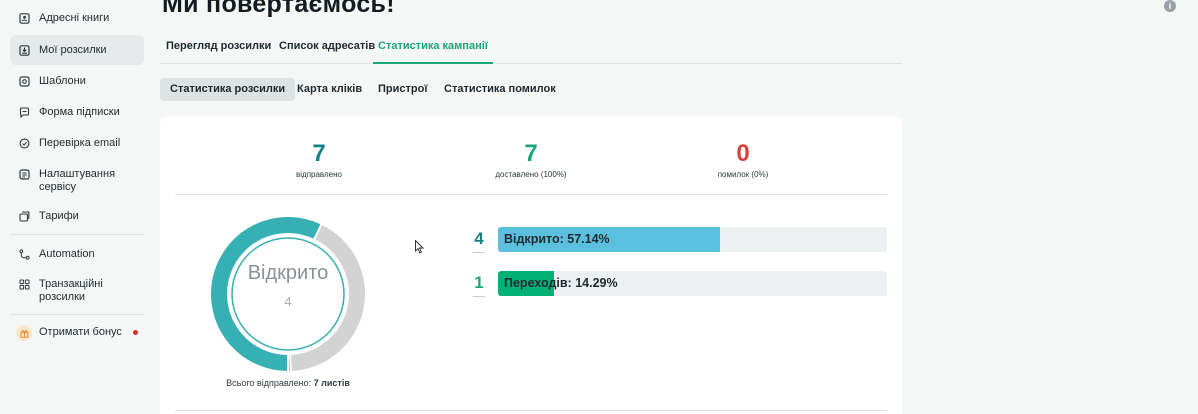 This screenshot has height=414, width=1198. I want to click on sidebar-item-label: Транзакційні розсилки, so click(71, 290).